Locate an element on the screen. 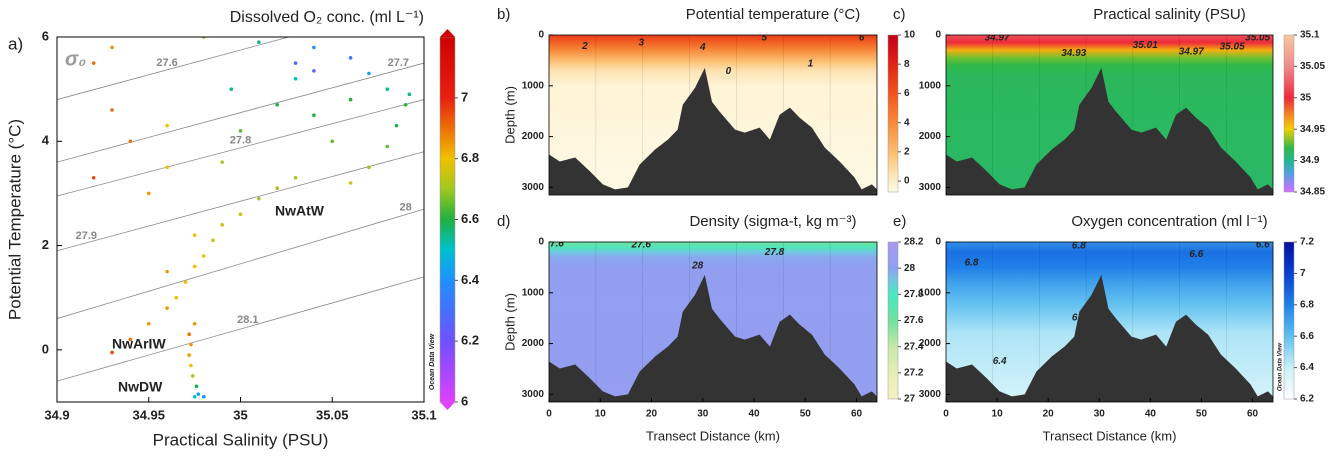  colorbar-tick-label: 34.9 is located at coordinates (1310, 160).